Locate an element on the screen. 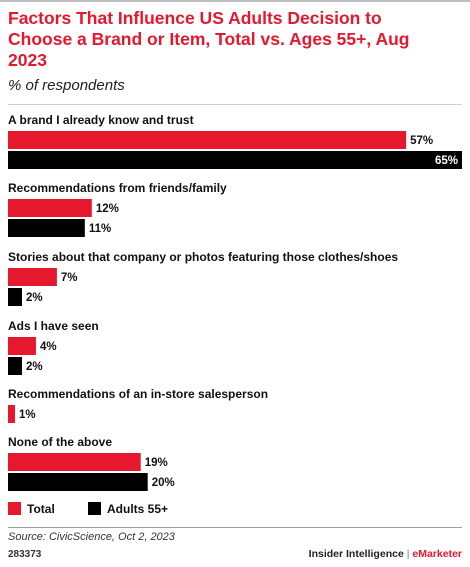 The width and height of the screenshot is (470, 567). legend-item-total: Total is located at coordinates (31, 509).